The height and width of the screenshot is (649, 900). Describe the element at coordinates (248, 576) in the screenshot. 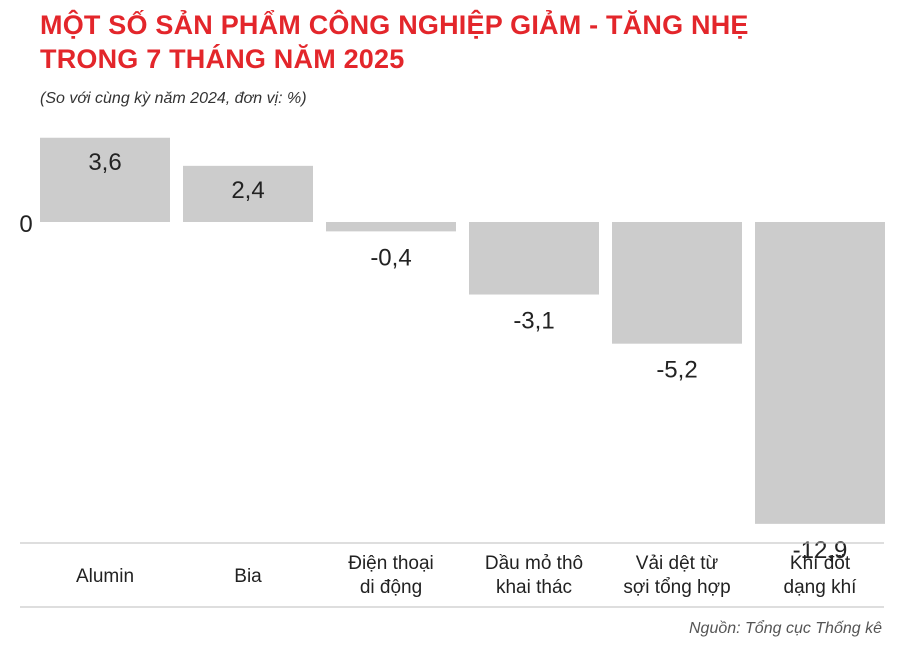

I see `category-label-1-0: Bia` at that location.